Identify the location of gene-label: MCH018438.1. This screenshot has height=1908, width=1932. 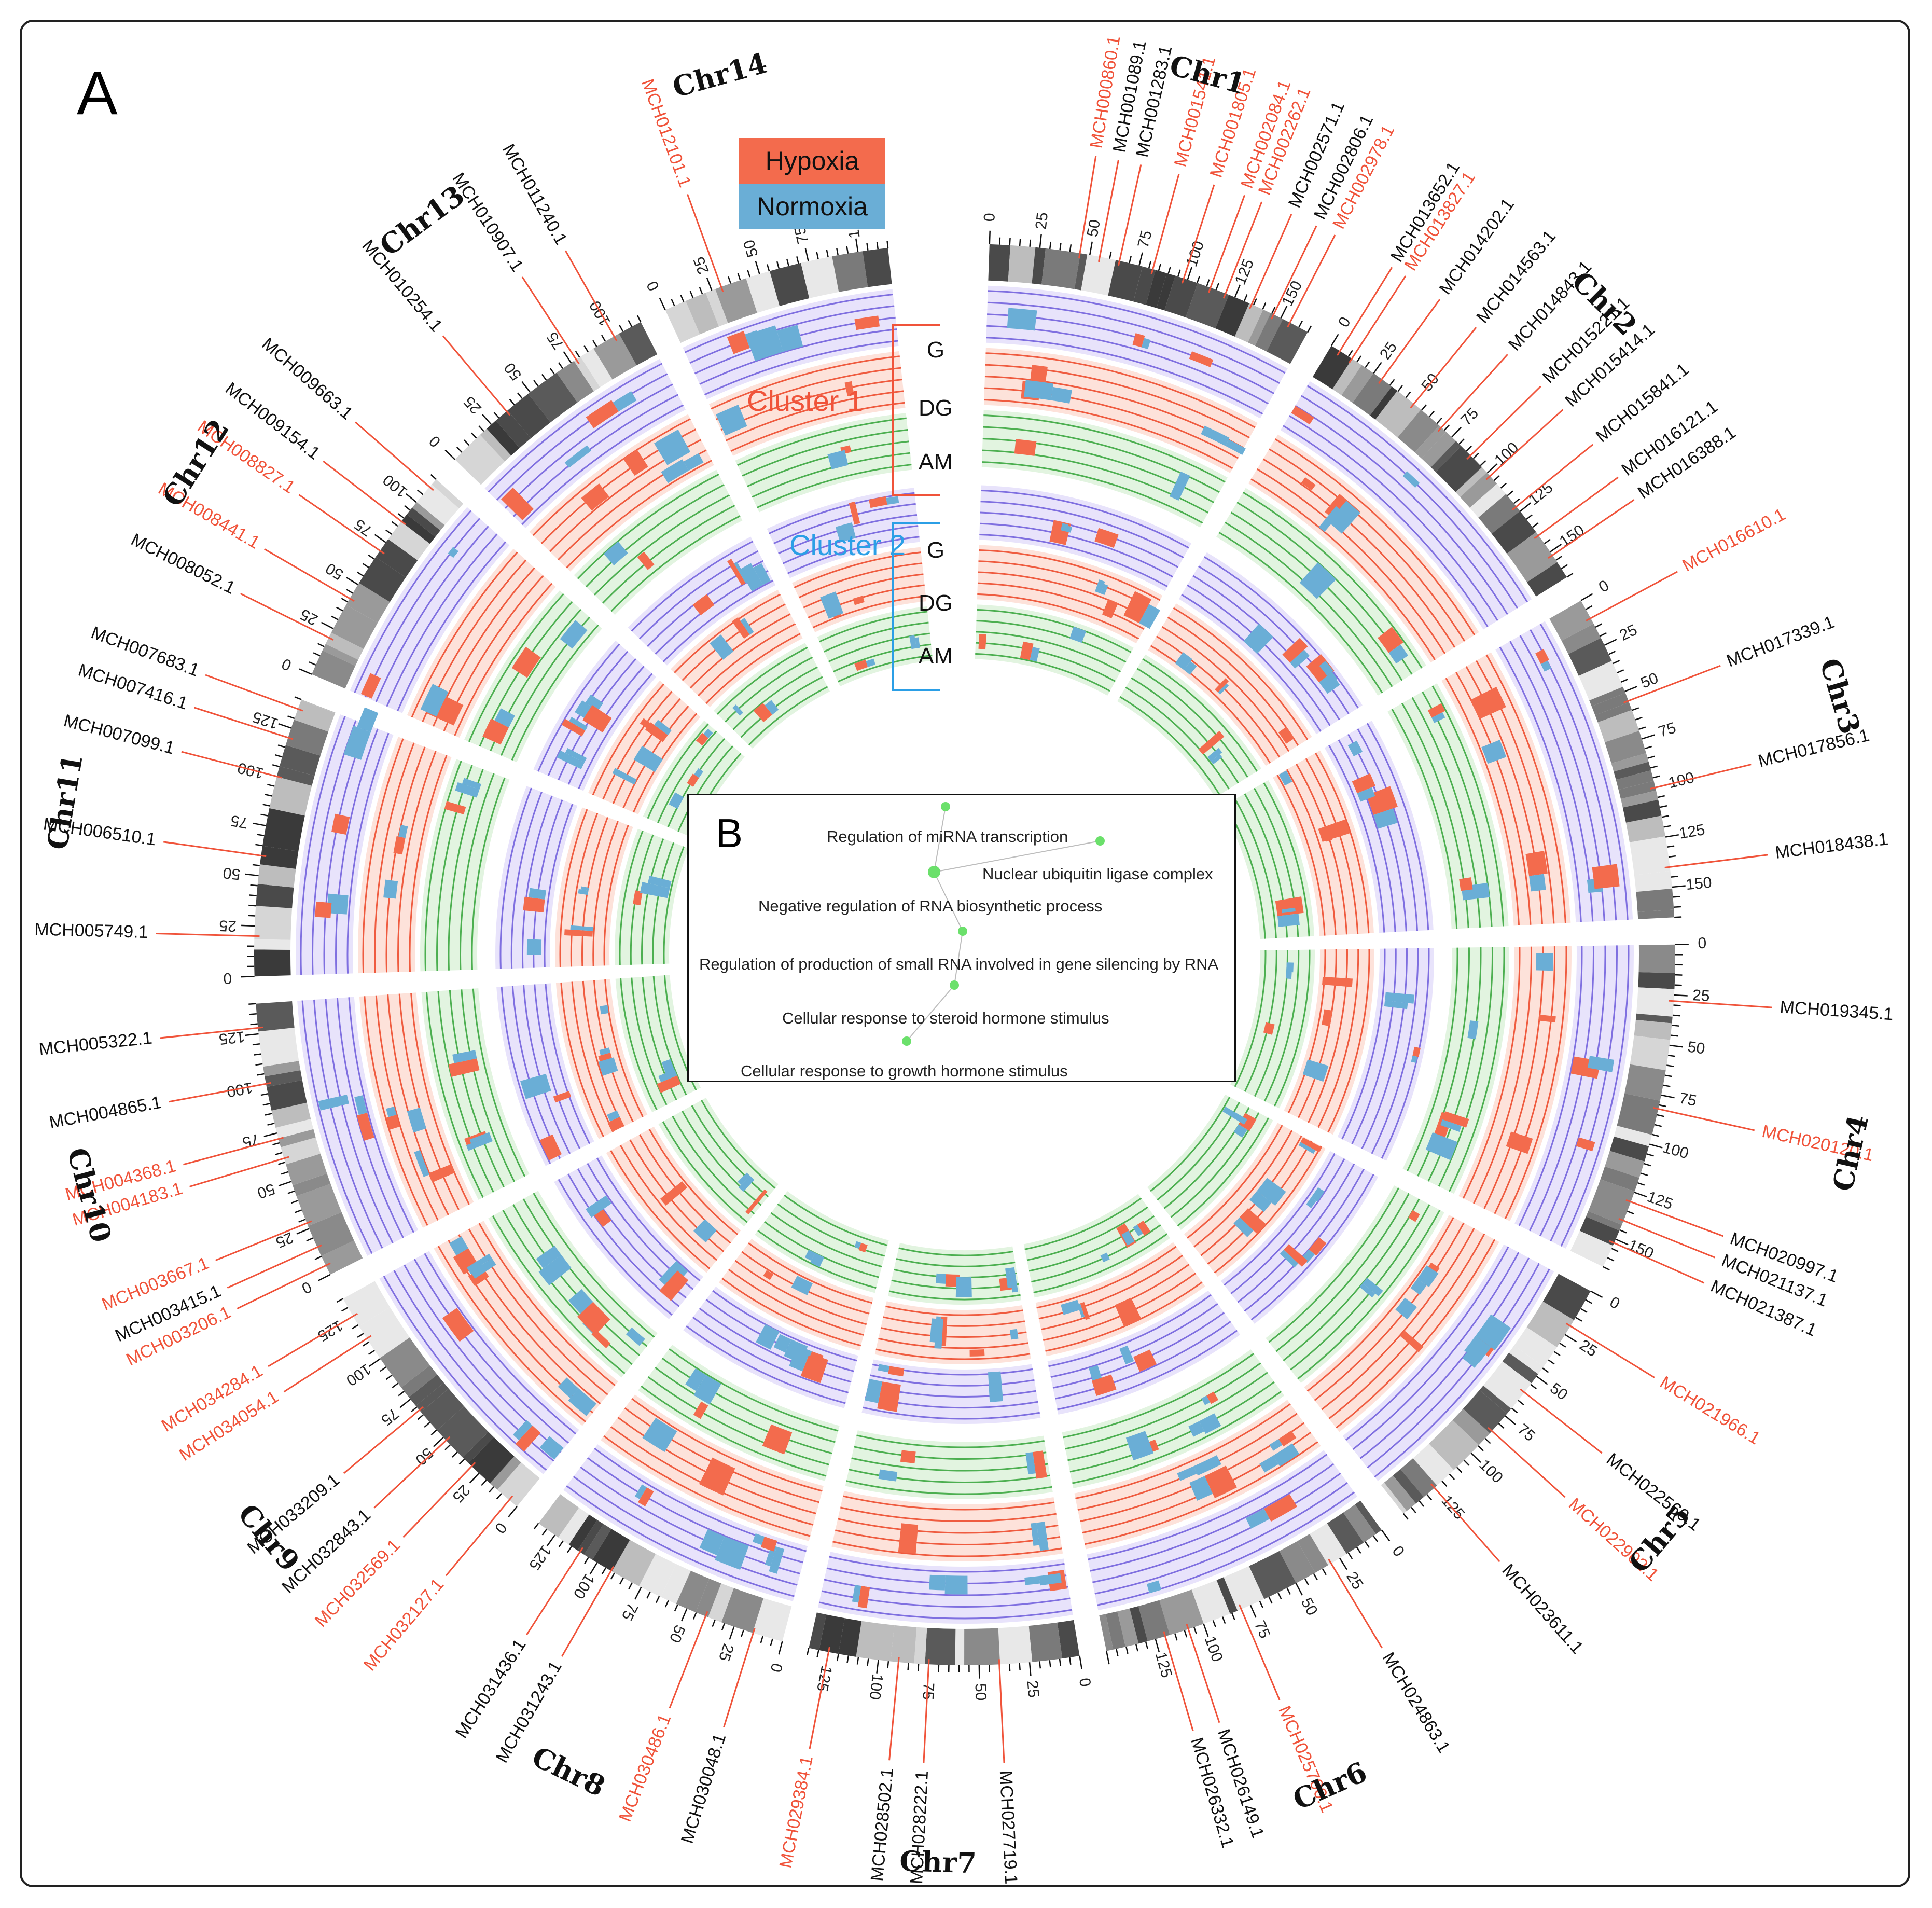
(1832, 846).